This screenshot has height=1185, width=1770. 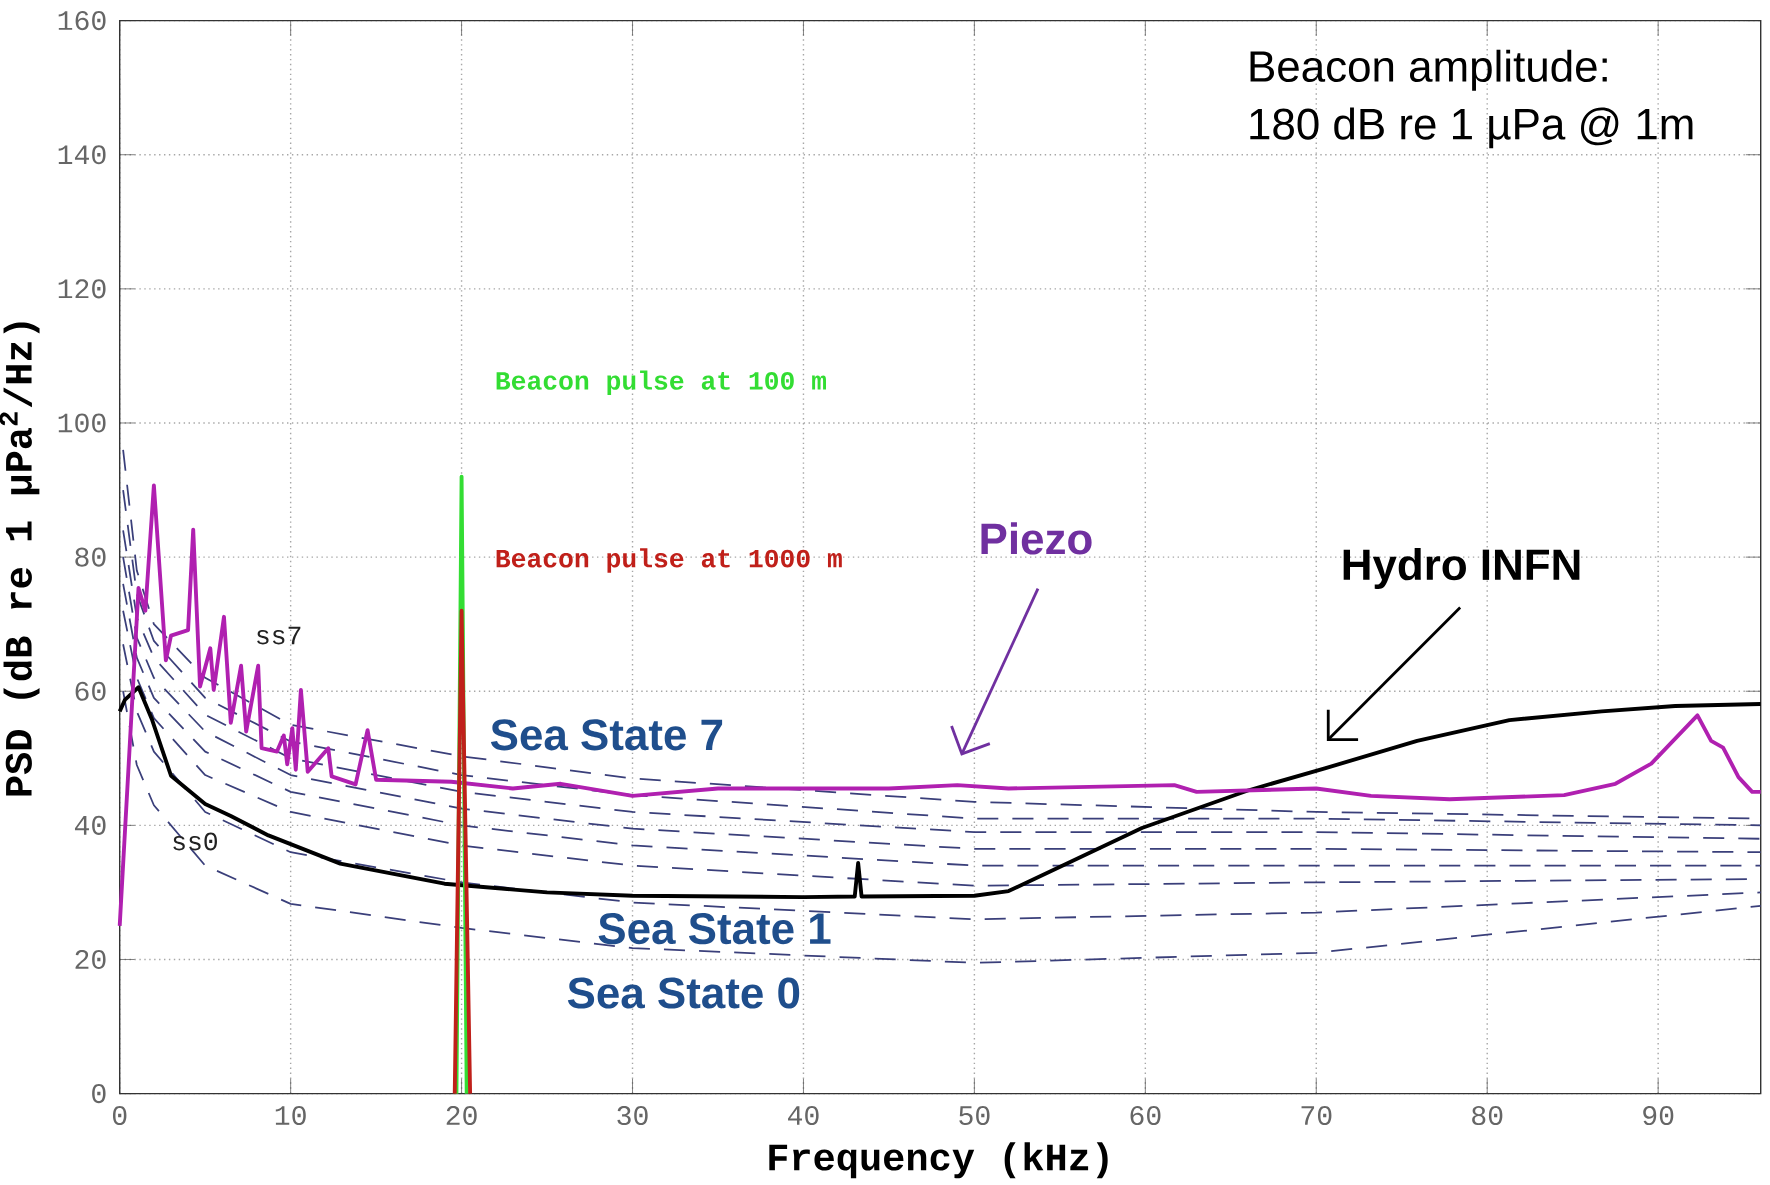 What do you see at coordinates (90, 825) in the screenshot?
I see `y-tick-label: 40` at bounding box center [90, 825].